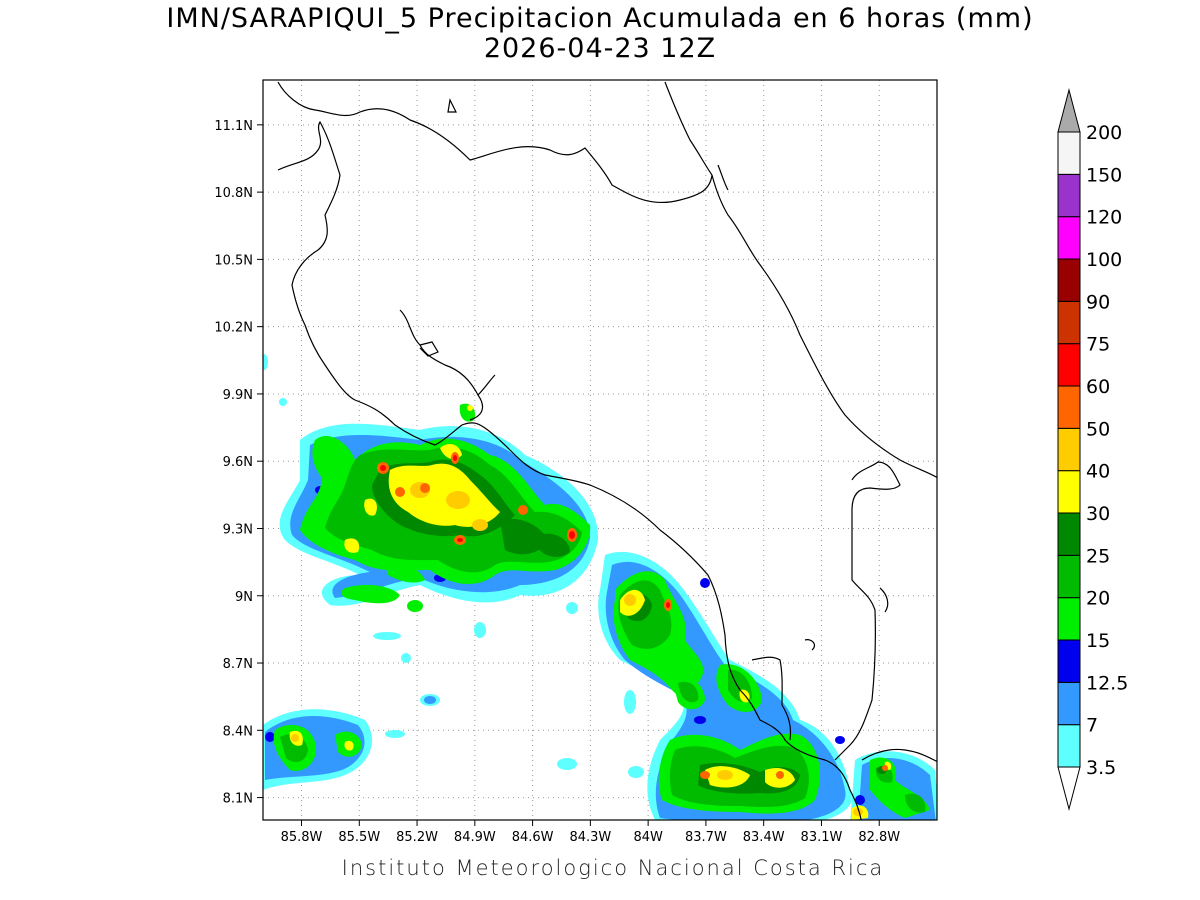 This screenshot has width=1200, height=900. I want to click on colorbar-label: 90, so click(1098, 302).